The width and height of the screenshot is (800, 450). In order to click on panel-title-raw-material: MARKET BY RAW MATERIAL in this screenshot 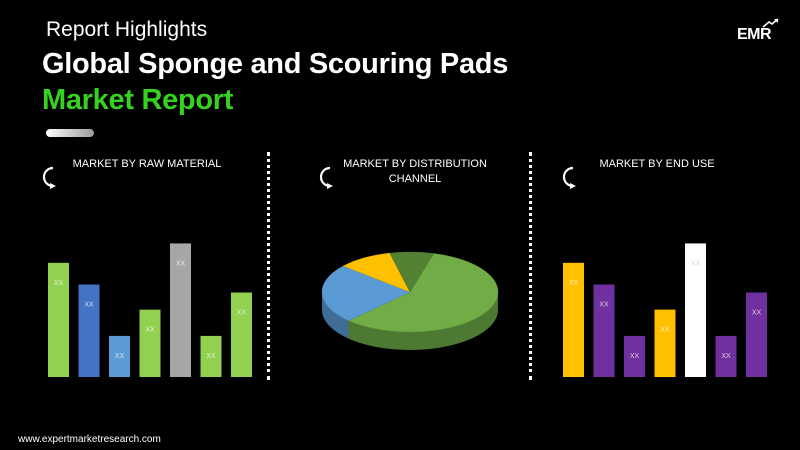, I will do `click(147, 164)`.